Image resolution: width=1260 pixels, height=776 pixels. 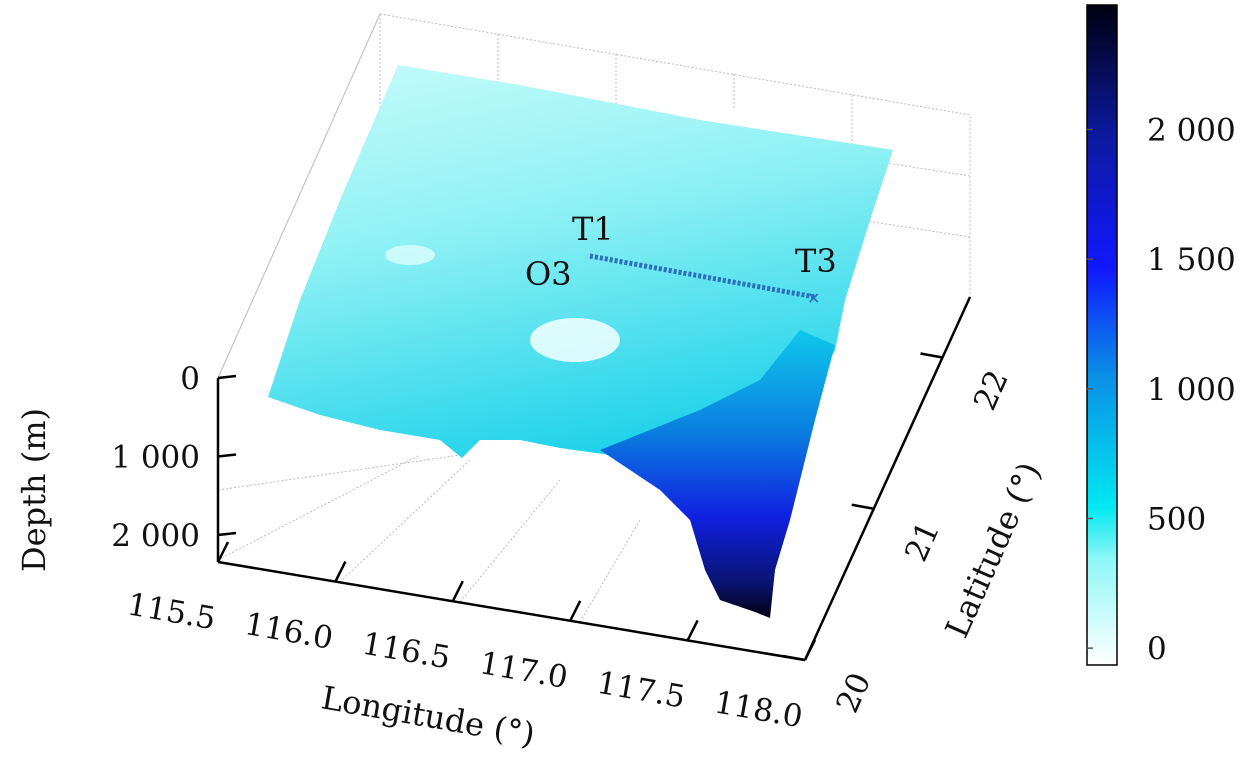 What do you see at coordinates (1191, 130) in the screenshot?
I see `colorbar-tick-label: 2 000` at bounding box center [1191, 130].